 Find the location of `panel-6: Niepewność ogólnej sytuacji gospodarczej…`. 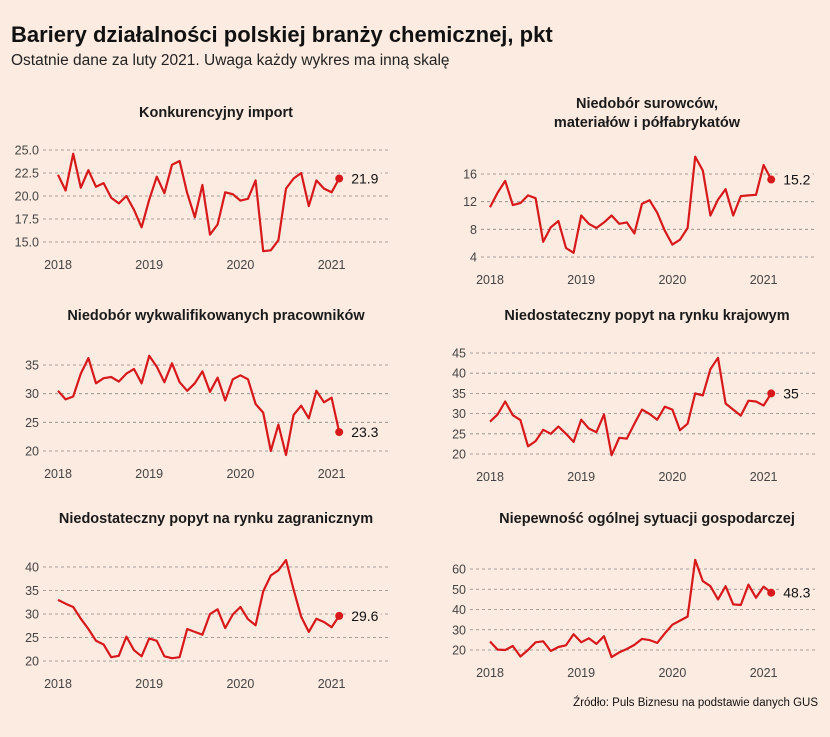

panel-6: Niepewność ogólnej sytuacji gospodarczej… is located at coordinates (633, 595).